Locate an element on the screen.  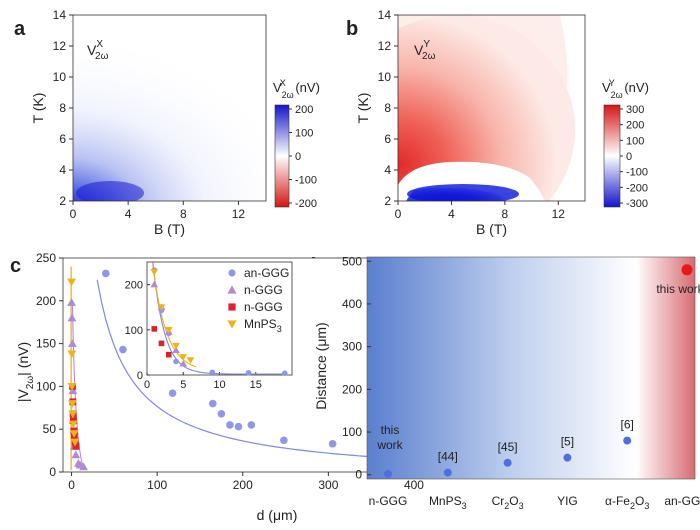
colorbar-a is located at coordinates (282, 156).